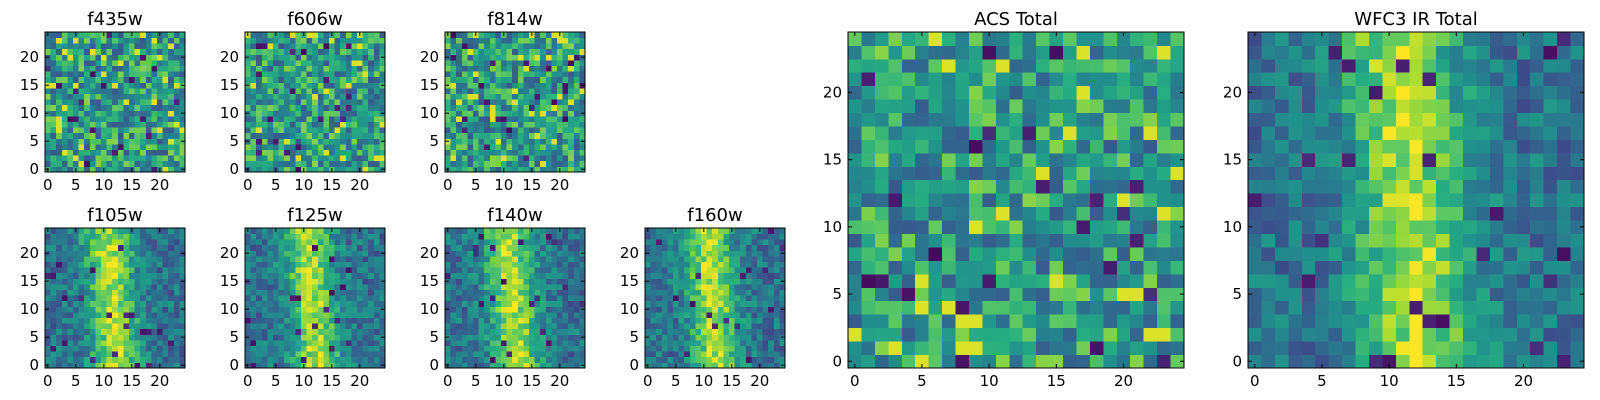 This screenshot has width=1600, height=400. What do you see at coordinates (48, 381) in the screenshot?
I see `x-tick-label: 0` at bounding box center [48, 381].